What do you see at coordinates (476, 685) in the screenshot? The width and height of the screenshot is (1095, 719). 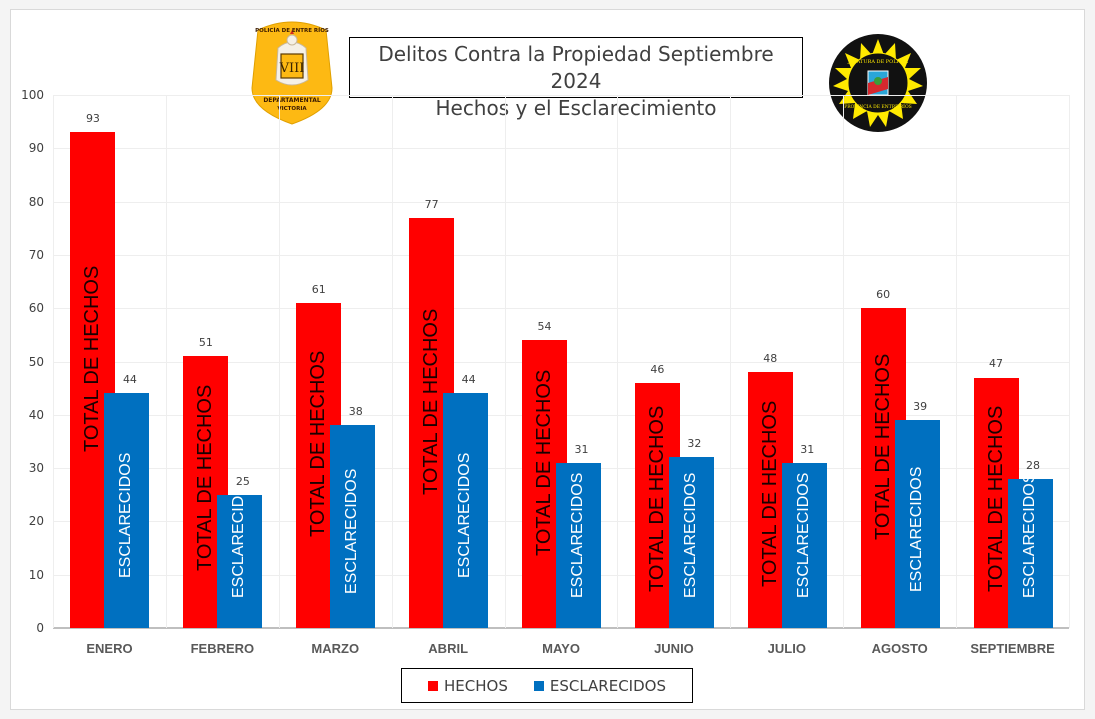 I see `legend-label-hechos: HECHOS` at bounding box center [476, 685].